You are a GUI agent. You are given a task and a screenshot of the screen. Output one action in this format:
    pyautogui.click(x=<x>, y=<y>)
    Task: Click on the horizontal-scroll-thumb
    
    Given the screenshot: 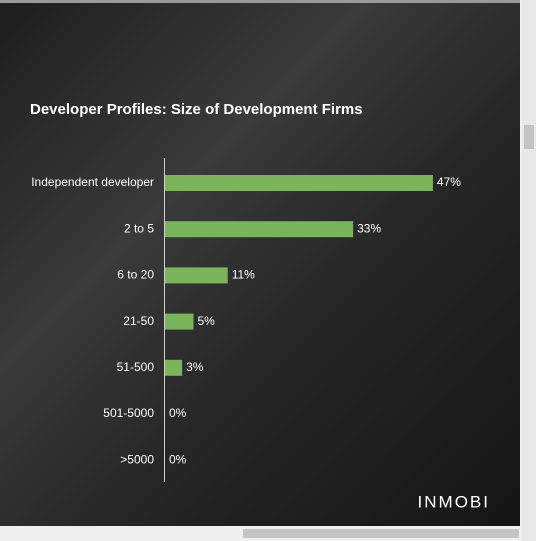 What is the action you would take?
    pyautogui.click(x=381, y=533)
    